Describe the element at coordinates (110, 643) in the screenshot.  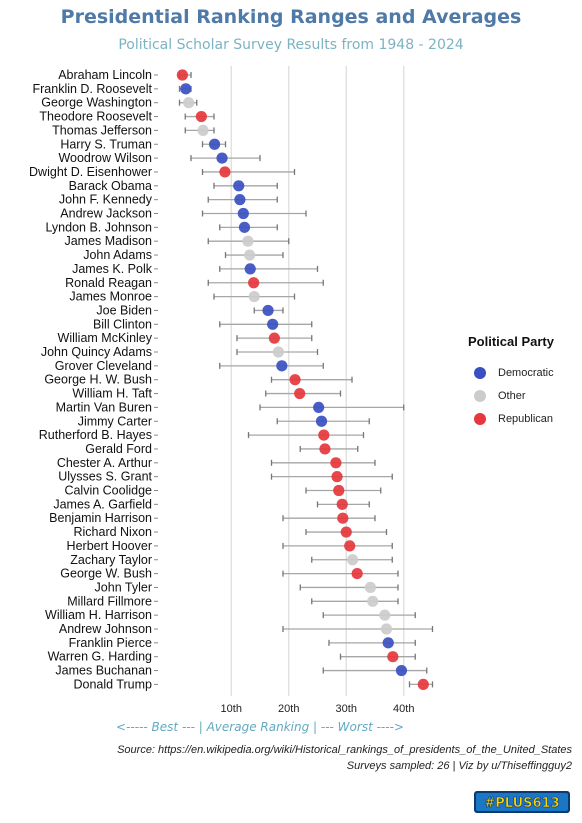
I see `president-label: Franklin Pierce` at that location.